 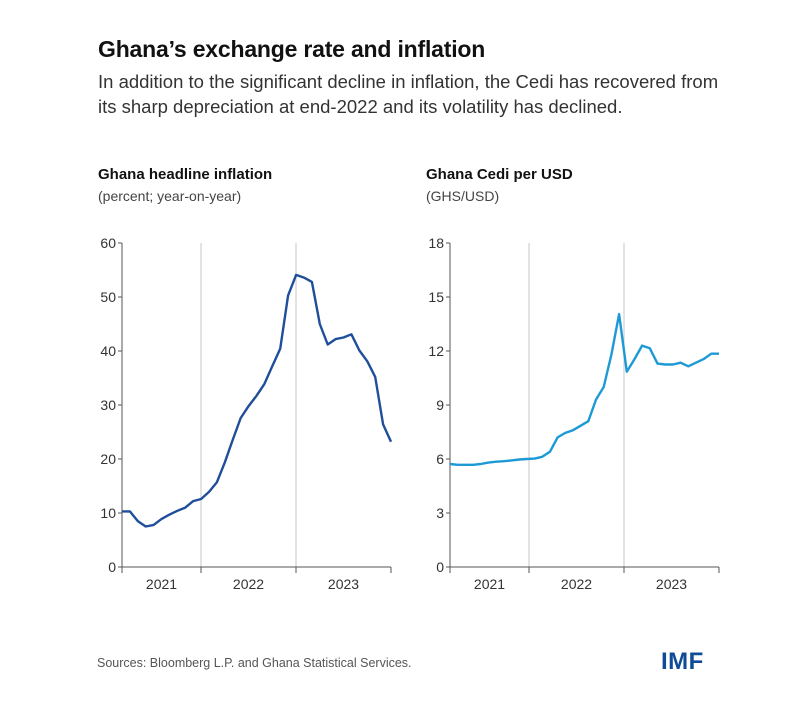 I want to click on y-tick-label: 40, so click(x=108, y=351).